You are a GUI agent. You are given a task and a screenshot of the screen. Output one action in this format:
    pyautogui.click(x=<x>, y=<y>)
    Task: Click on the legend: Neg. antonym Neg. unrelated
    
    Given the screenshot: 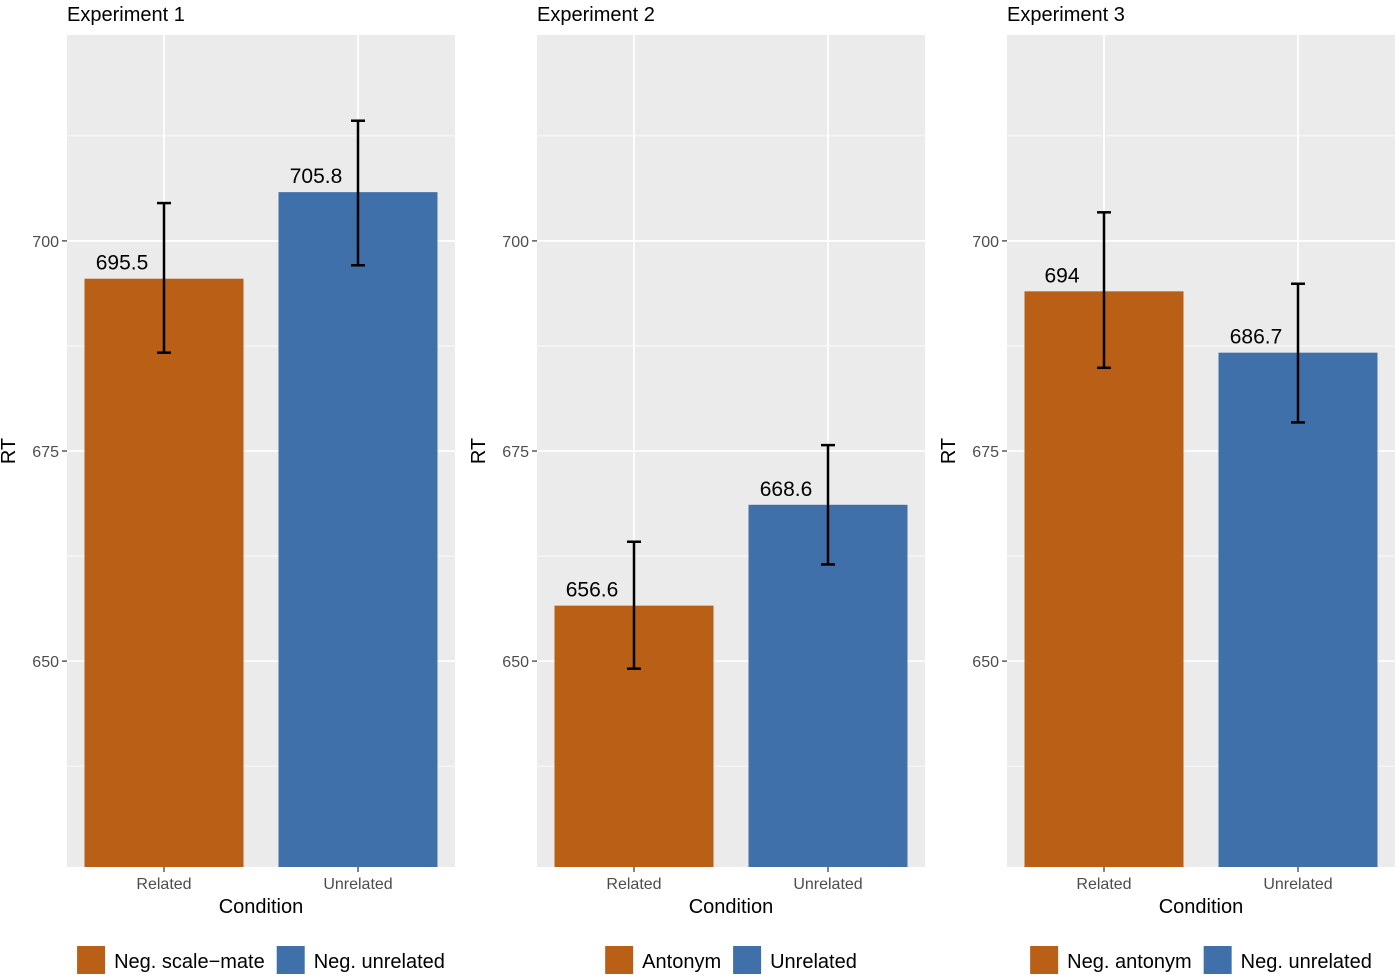 What is the action you would take?
    pyautogui.click(x=1201, y=960)
    